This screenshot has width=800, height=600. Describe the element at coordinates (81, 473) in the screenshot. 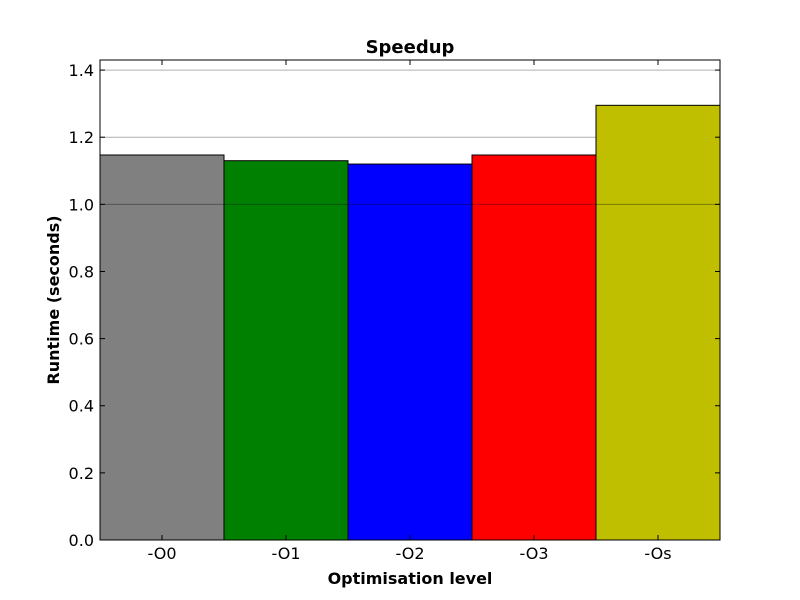

I see `y-tick-label: 0.2` at that location.